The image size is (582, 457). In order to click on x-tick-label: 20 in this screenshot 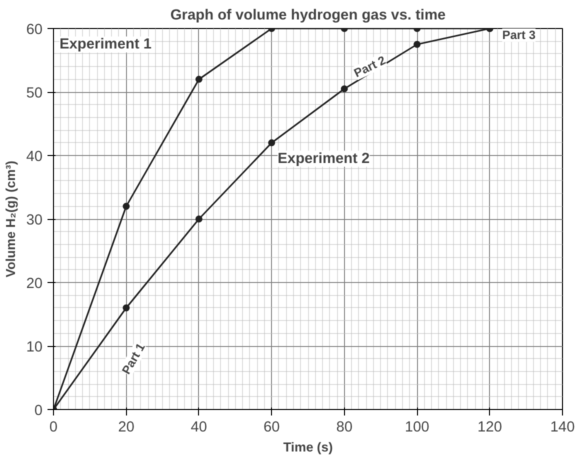, I will do `click(126, 428)`.